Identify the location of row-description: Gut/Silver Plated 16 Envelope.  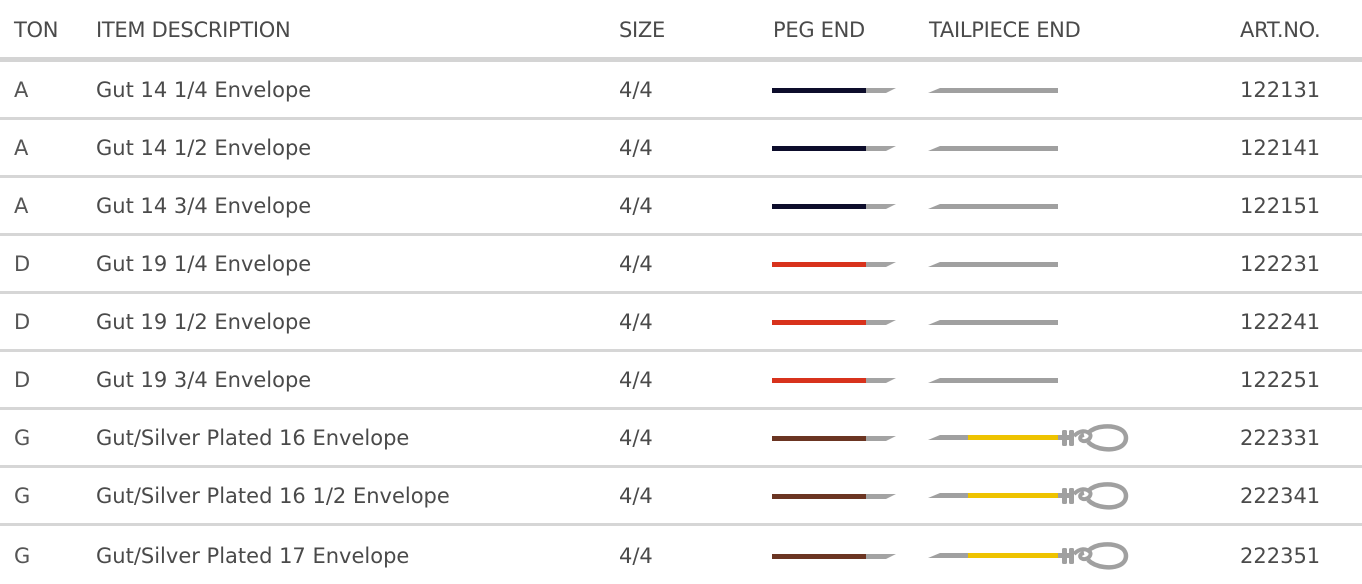
(253, 438).